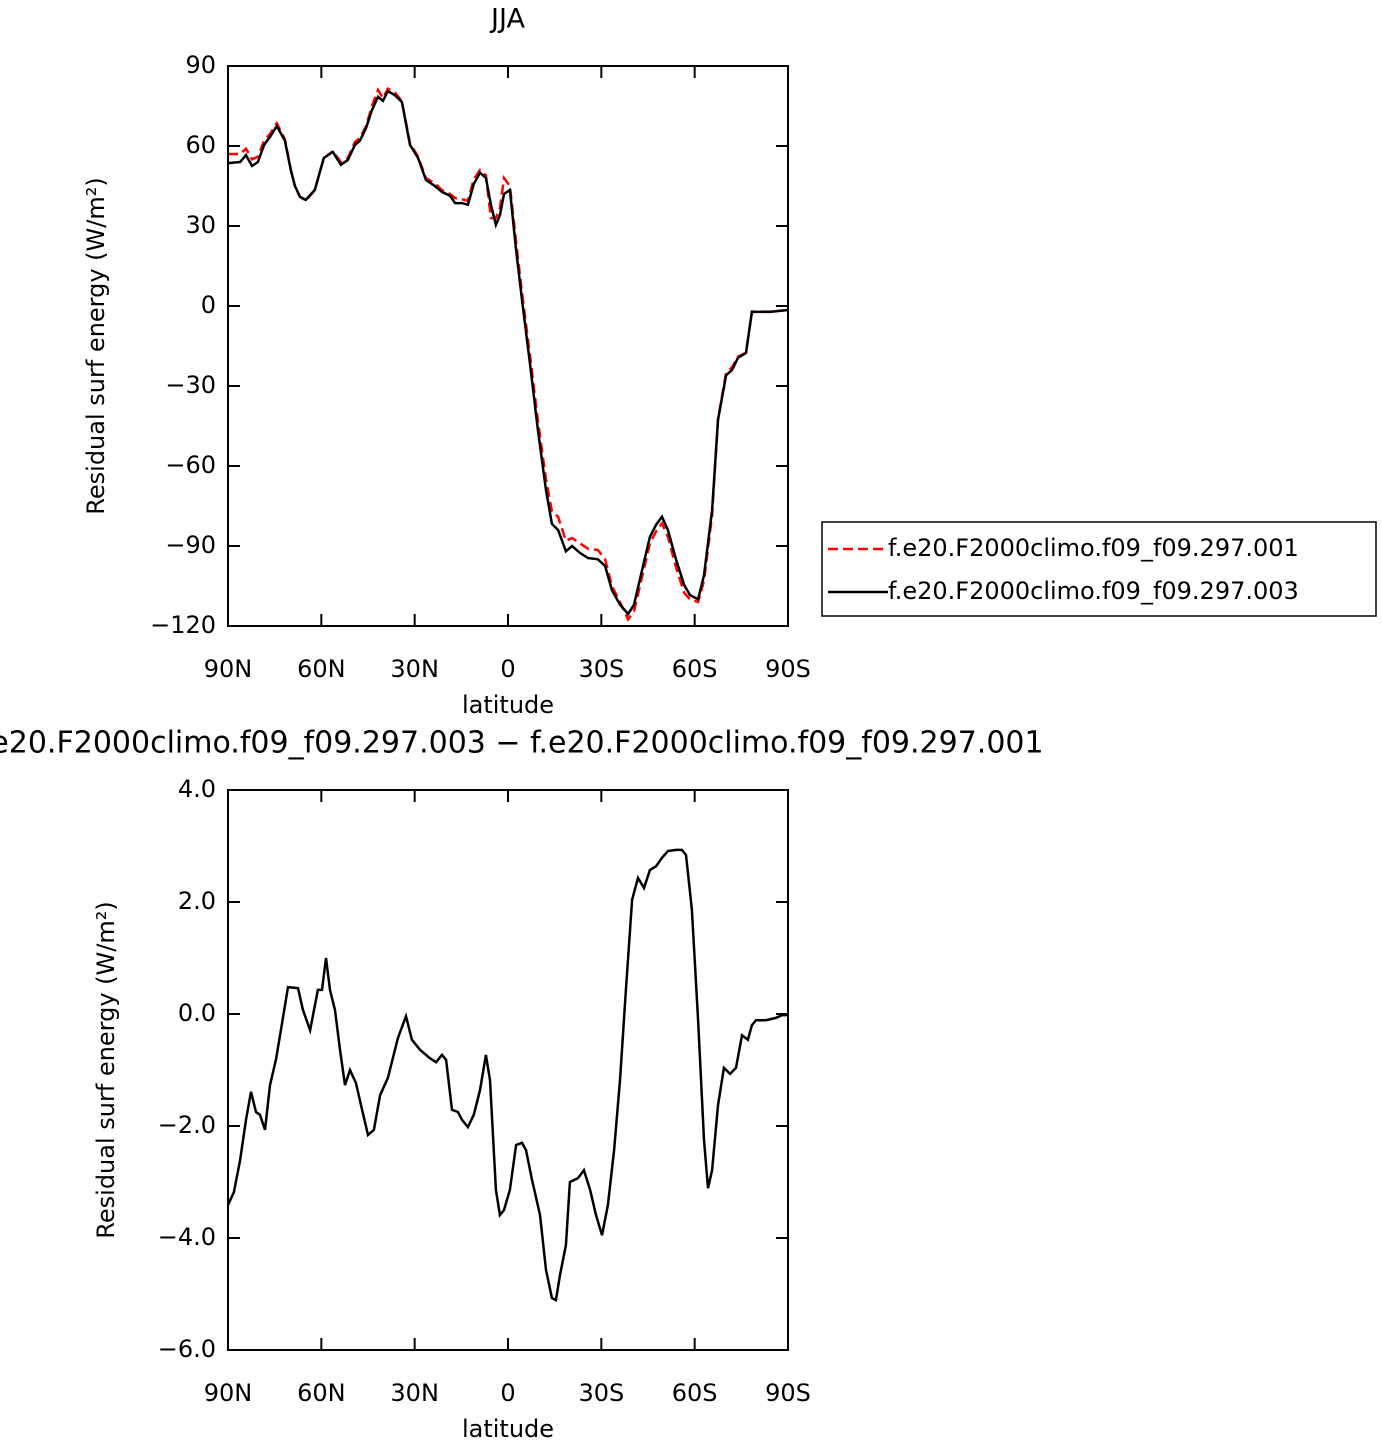 Image resolution: width=1382 pixels, height=1445 pixels. Describe the element at coordinates (1093, 591) in the screenshot. I see `legend-label: f.e20.F2000climo.f09_f09.297.003` at that location.